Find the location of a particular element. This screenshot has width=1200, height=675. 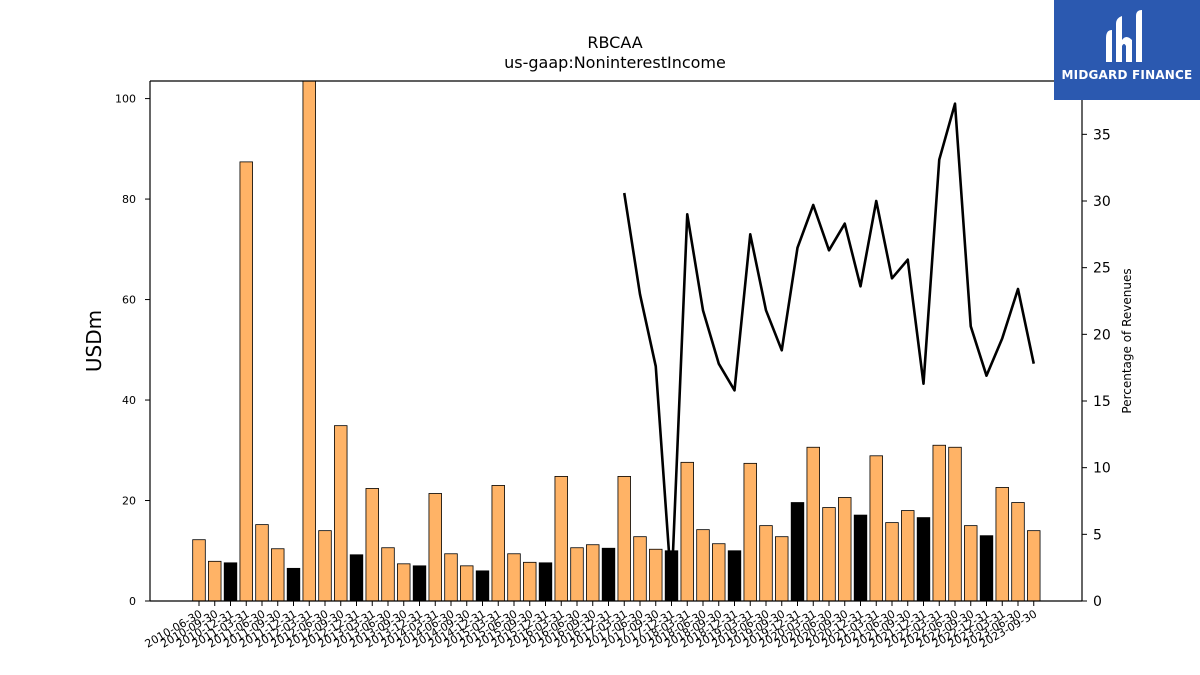

chart-subtitle: us-gaap:NoninterestIncome is located at coordinates (615, 62).